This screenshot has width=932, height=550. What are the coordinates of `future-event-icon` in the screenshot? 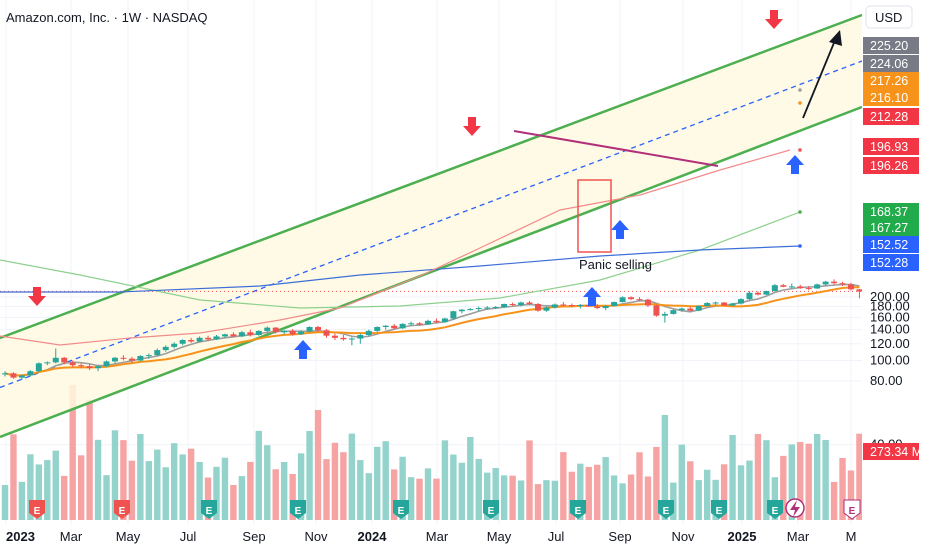 It's located at (795, 508).